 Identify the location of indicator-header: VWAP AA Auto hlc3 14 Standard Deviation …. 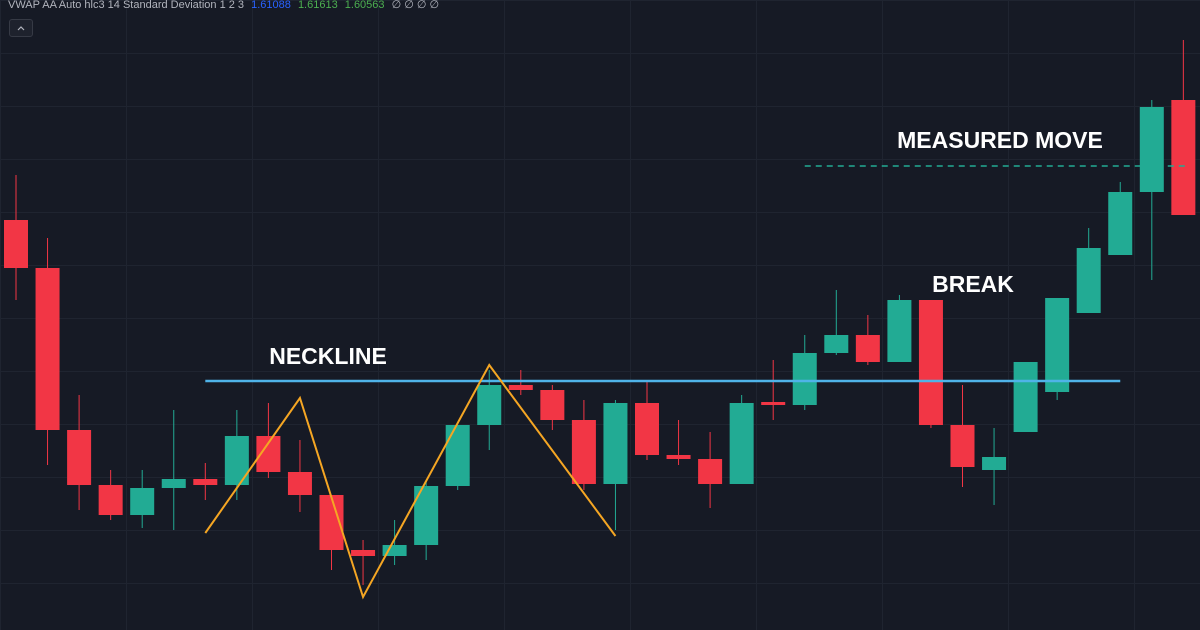
(225, 5).